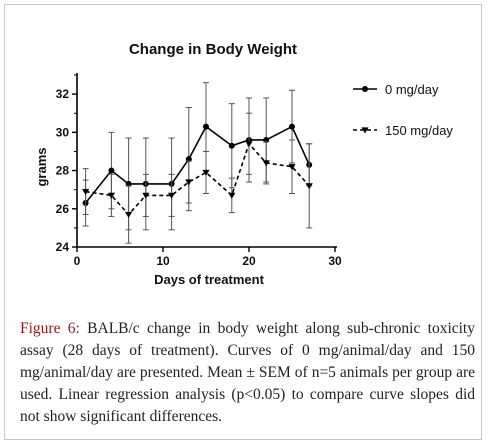 The image size is (490, 448). Describe the element at coordinates (209, 279) in the screenshot. I see `x-axis-label: Days of treatment` at that location.